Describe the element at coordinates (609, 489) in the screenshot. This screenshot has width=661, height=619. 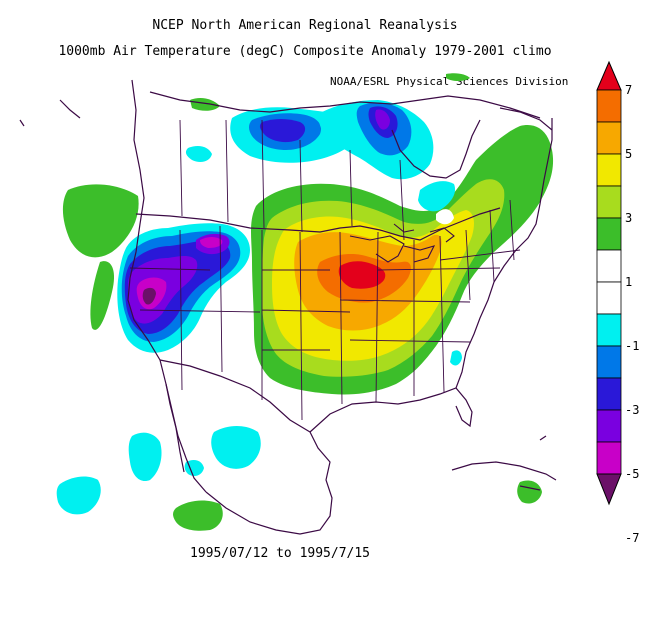
I see `colorbar-bottom-arrow` at that location.